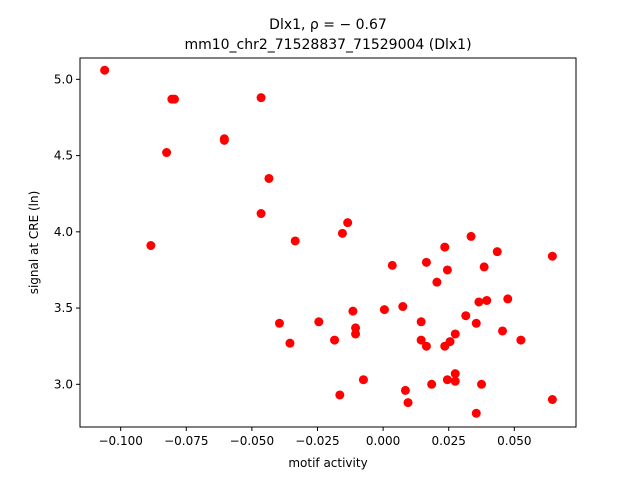  Describe the element at coordinates (514, 441) in the screenshot. I see `x-tick-label-6: 0.050` at that location.